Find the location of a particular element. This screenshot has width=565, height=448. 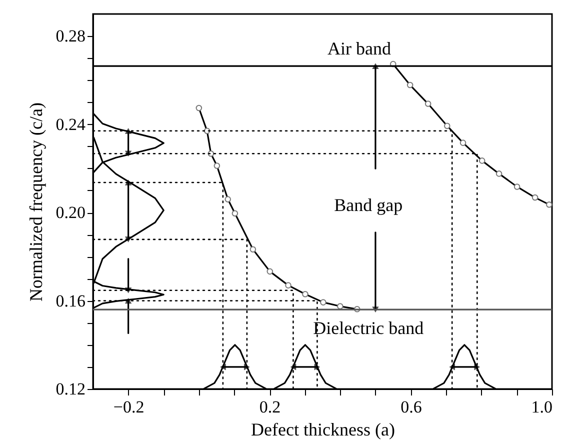

x-tick-label: −0.2 is located at coordinates (128, 407).